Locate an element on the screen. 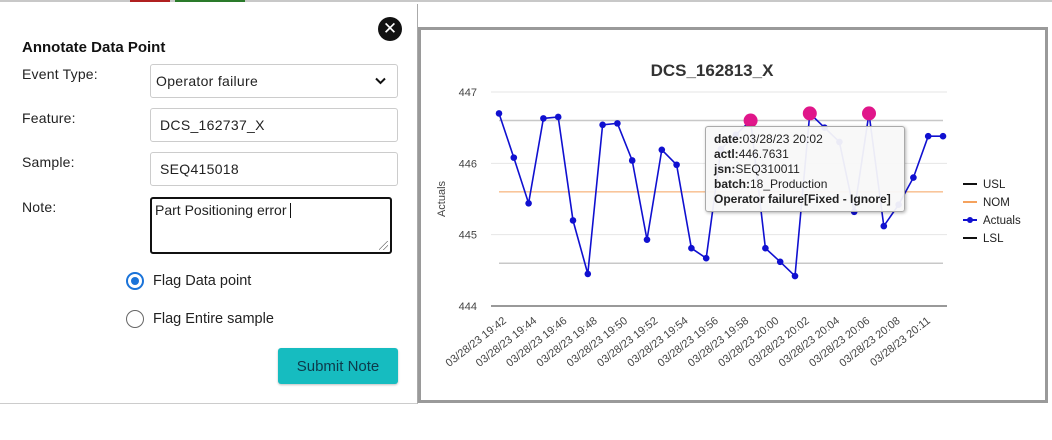  background-bottom-strip is located at coordinates (526, 421).